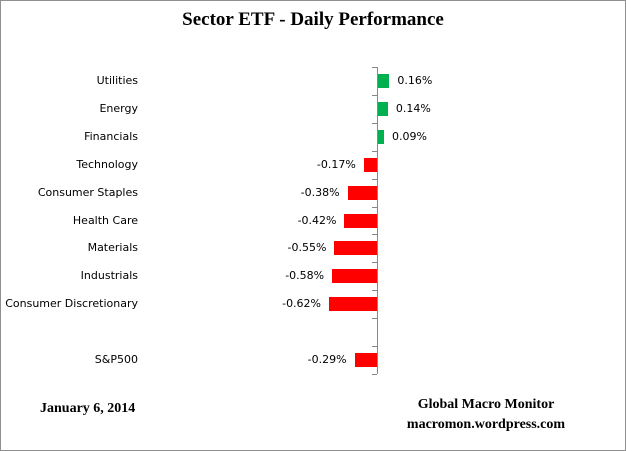 Image resolution: width=626 pixels, height=451 pixels. I want to click on category-label: Industrials, so click(109, 276).